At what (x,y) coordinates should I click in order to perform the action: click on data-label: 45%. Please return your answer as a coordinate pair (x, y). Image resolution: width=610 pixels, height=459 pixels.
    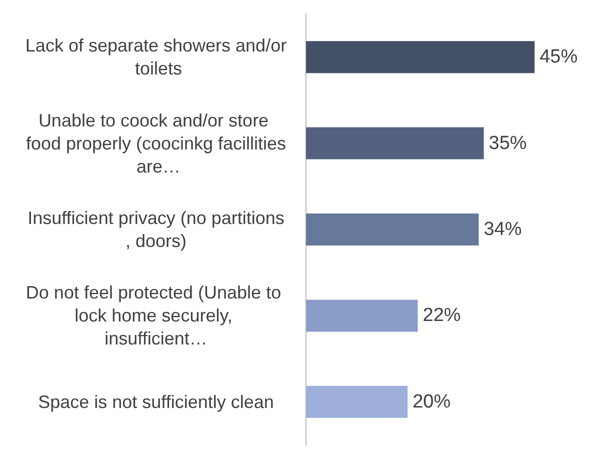
    Looking at the image, I should click on (559, 57).